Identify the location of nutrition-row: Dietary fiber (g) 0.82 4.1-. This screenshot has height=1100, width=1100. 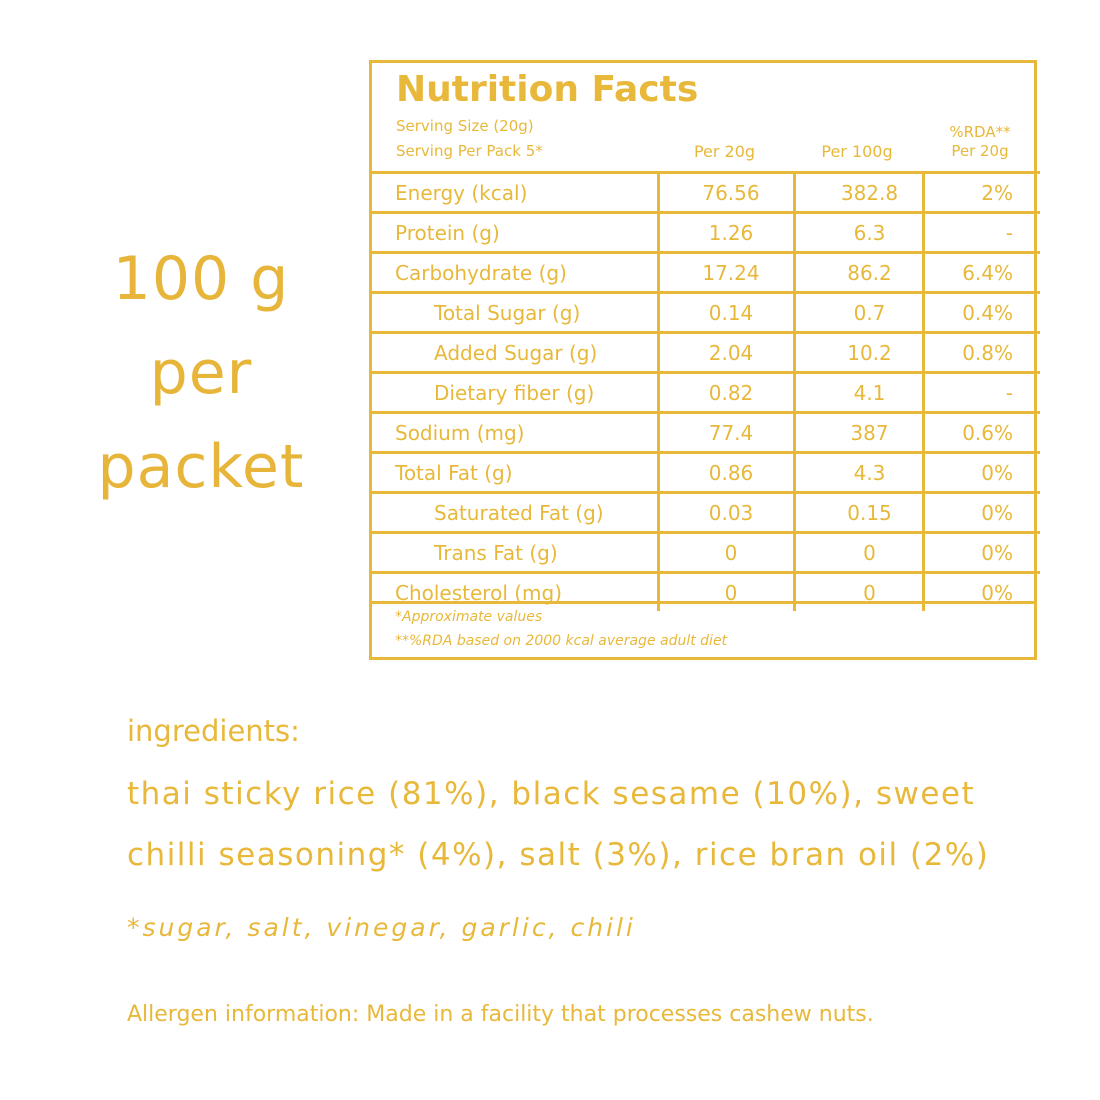
(706, 392).